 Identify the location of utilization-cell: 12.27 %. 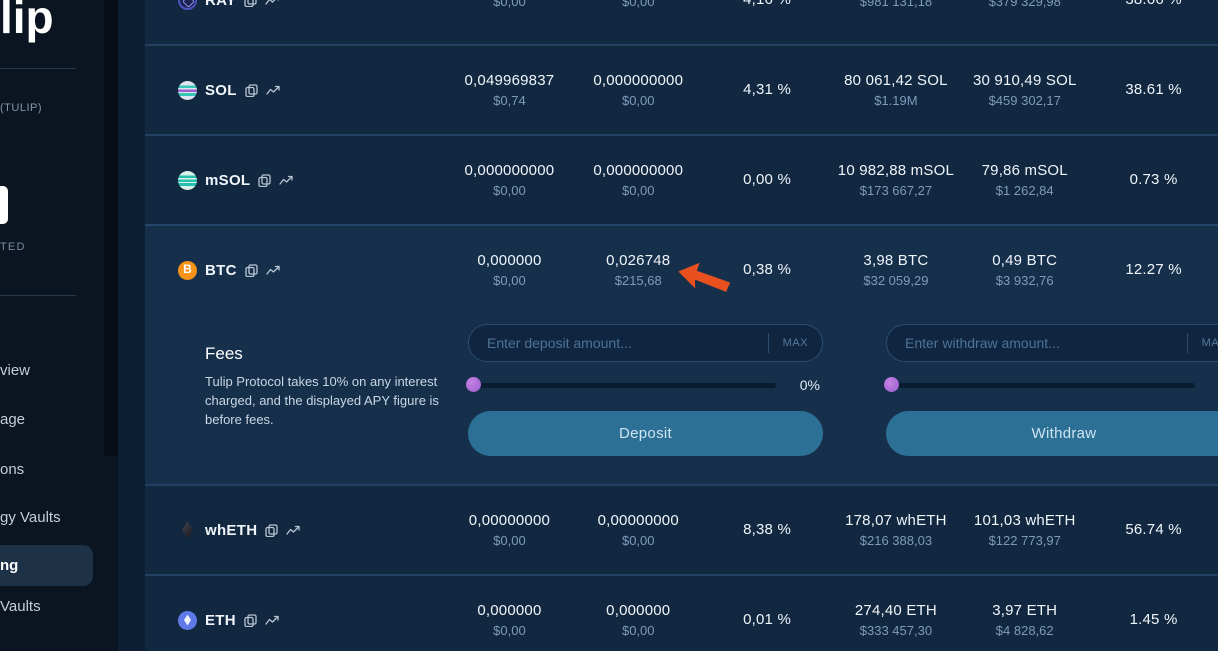
(1153, 269).